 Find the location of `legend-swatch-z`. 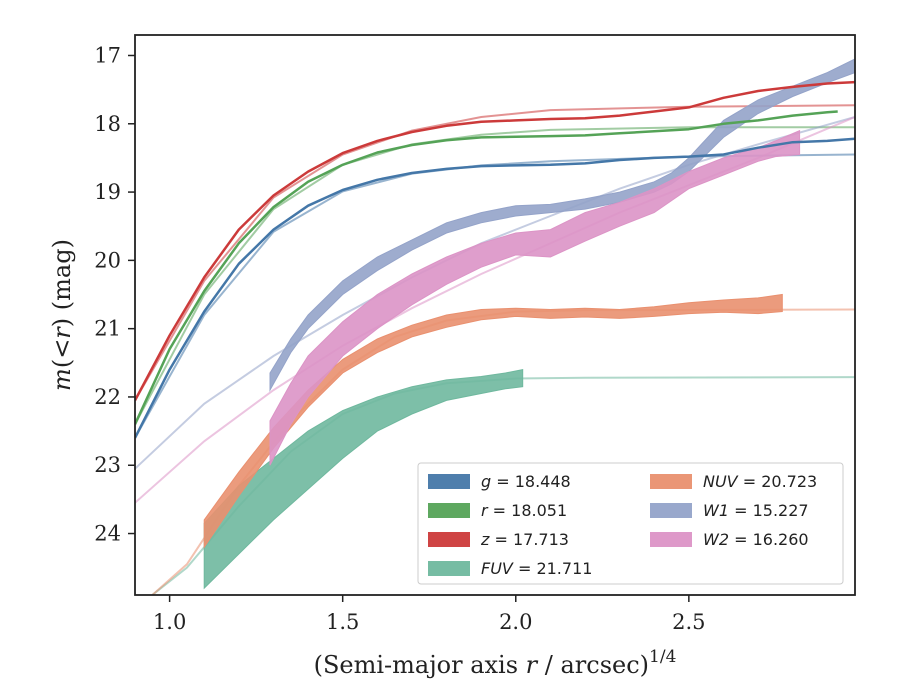

legend-swatch-z is located at coordinates (449, 539).